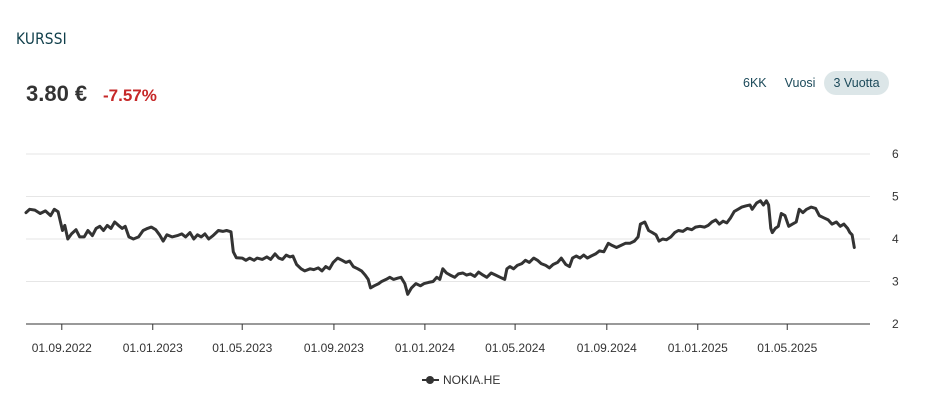 The width and height of the screenshot is (931, 410). What do you see at coordinates (856, 83) in the screenshot?
I see `tab-3-vuotta: 3 Vuotta` at bounding box center [856, 83].